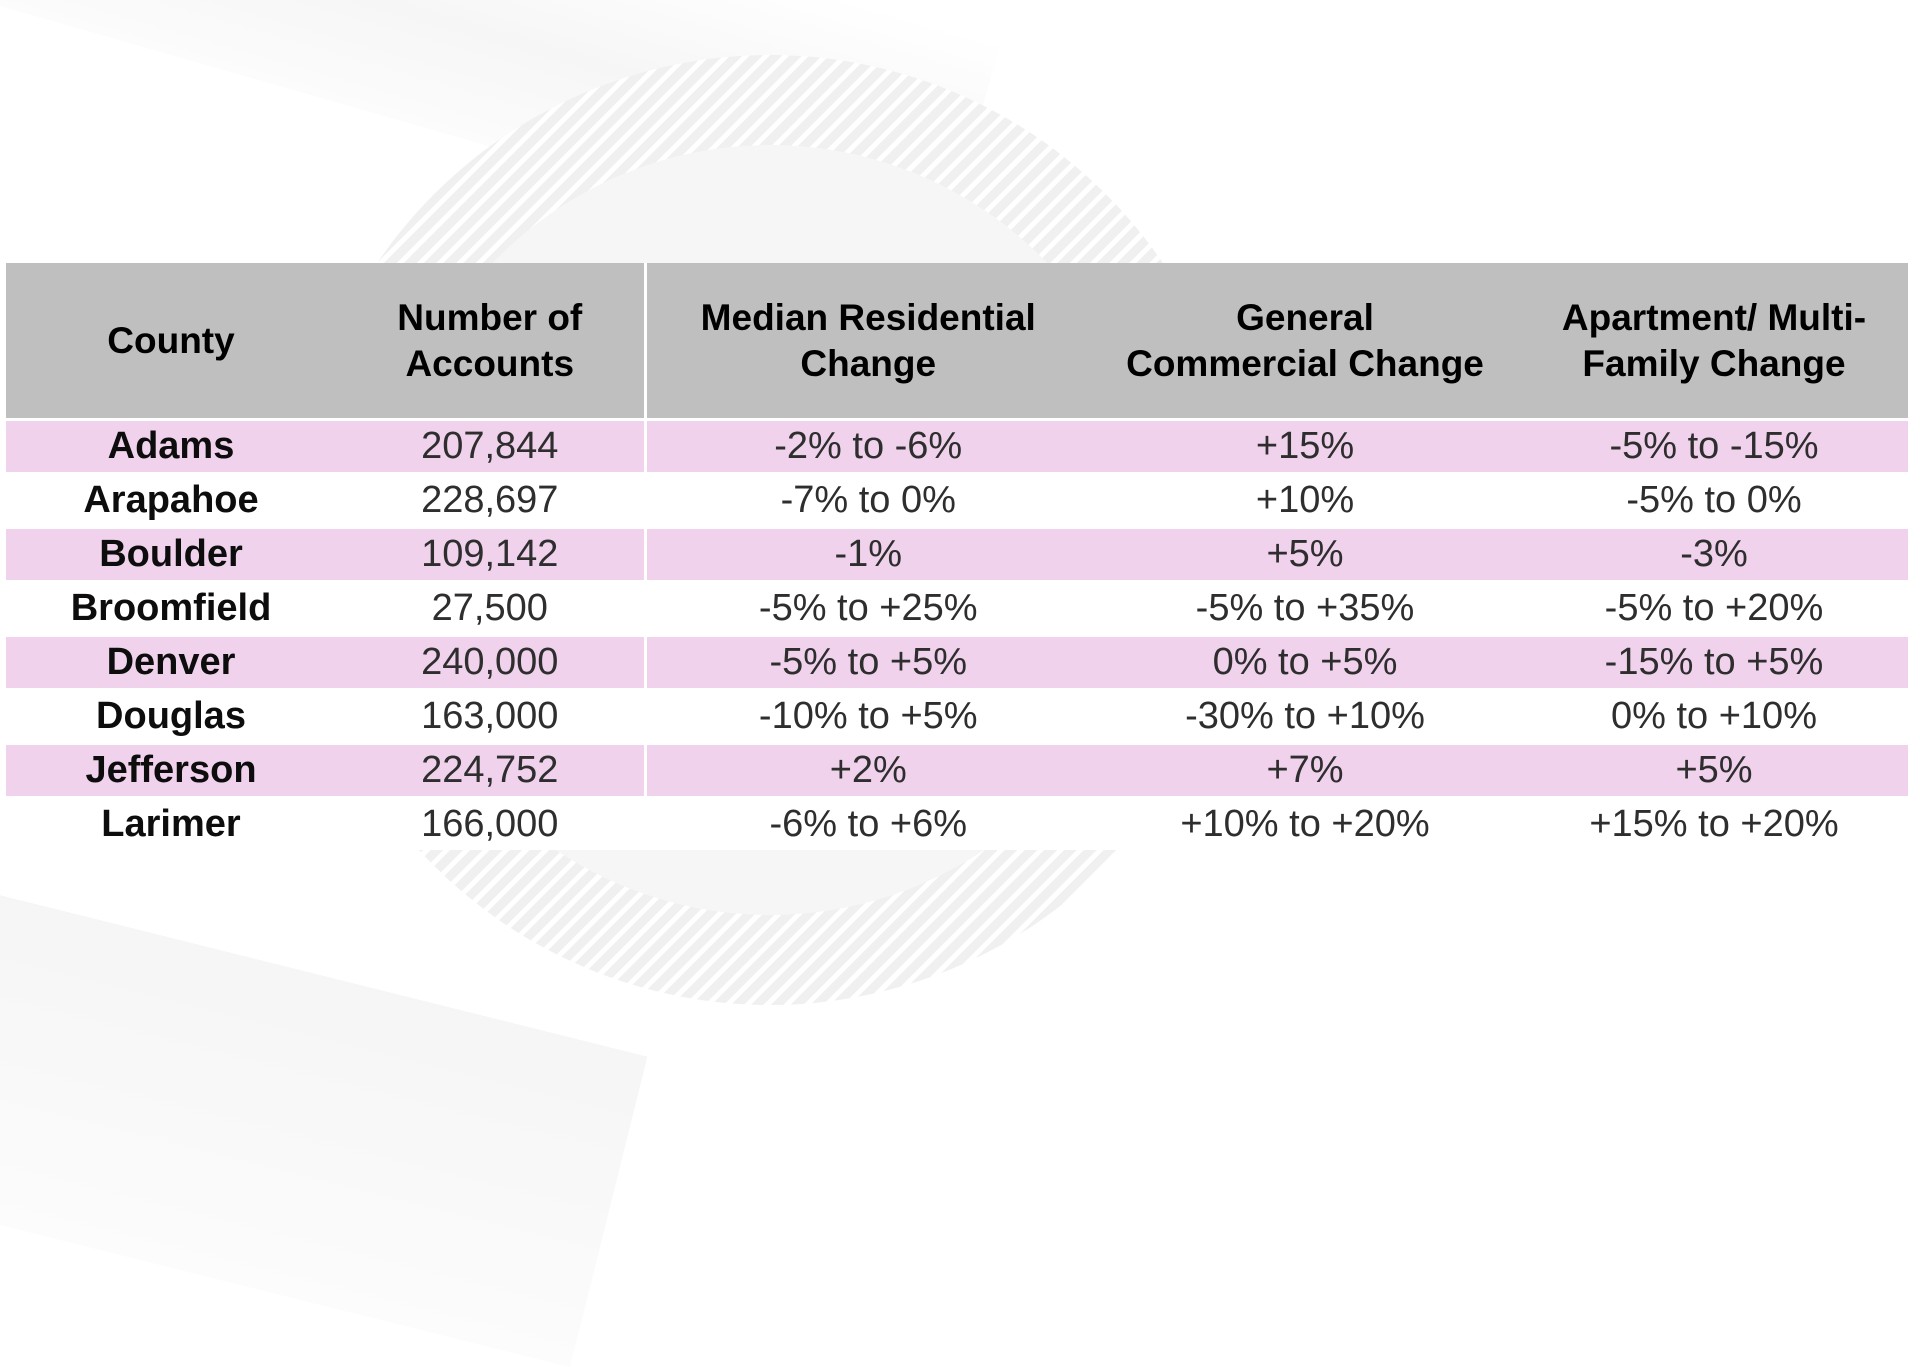 This screenshot has height=1367, width=1920. I want to click on table-cell-apartment: 0% to +10%, so click(1714, 716).